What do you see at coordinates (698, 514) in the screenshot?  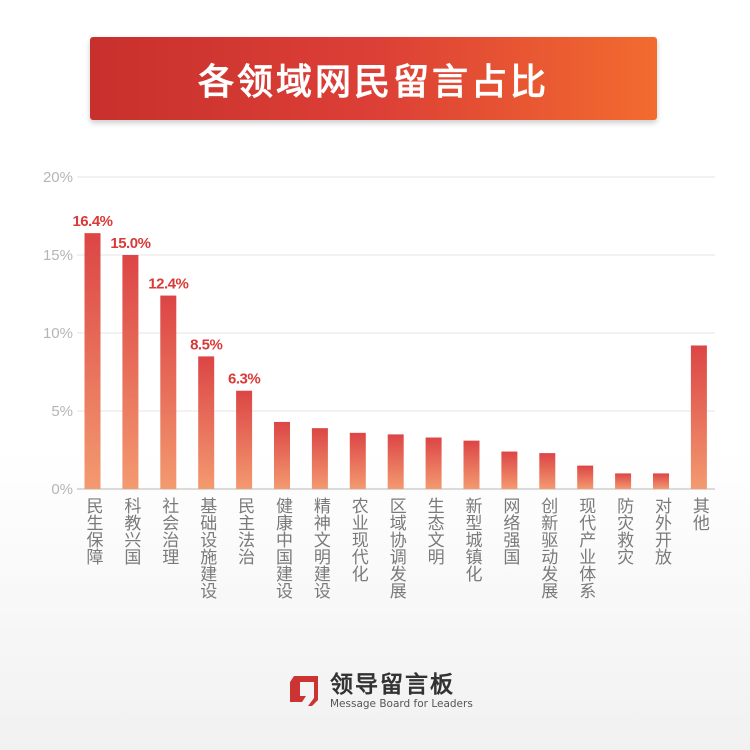 I see `x-category-label: 其他` at bounding box center [698, 514].